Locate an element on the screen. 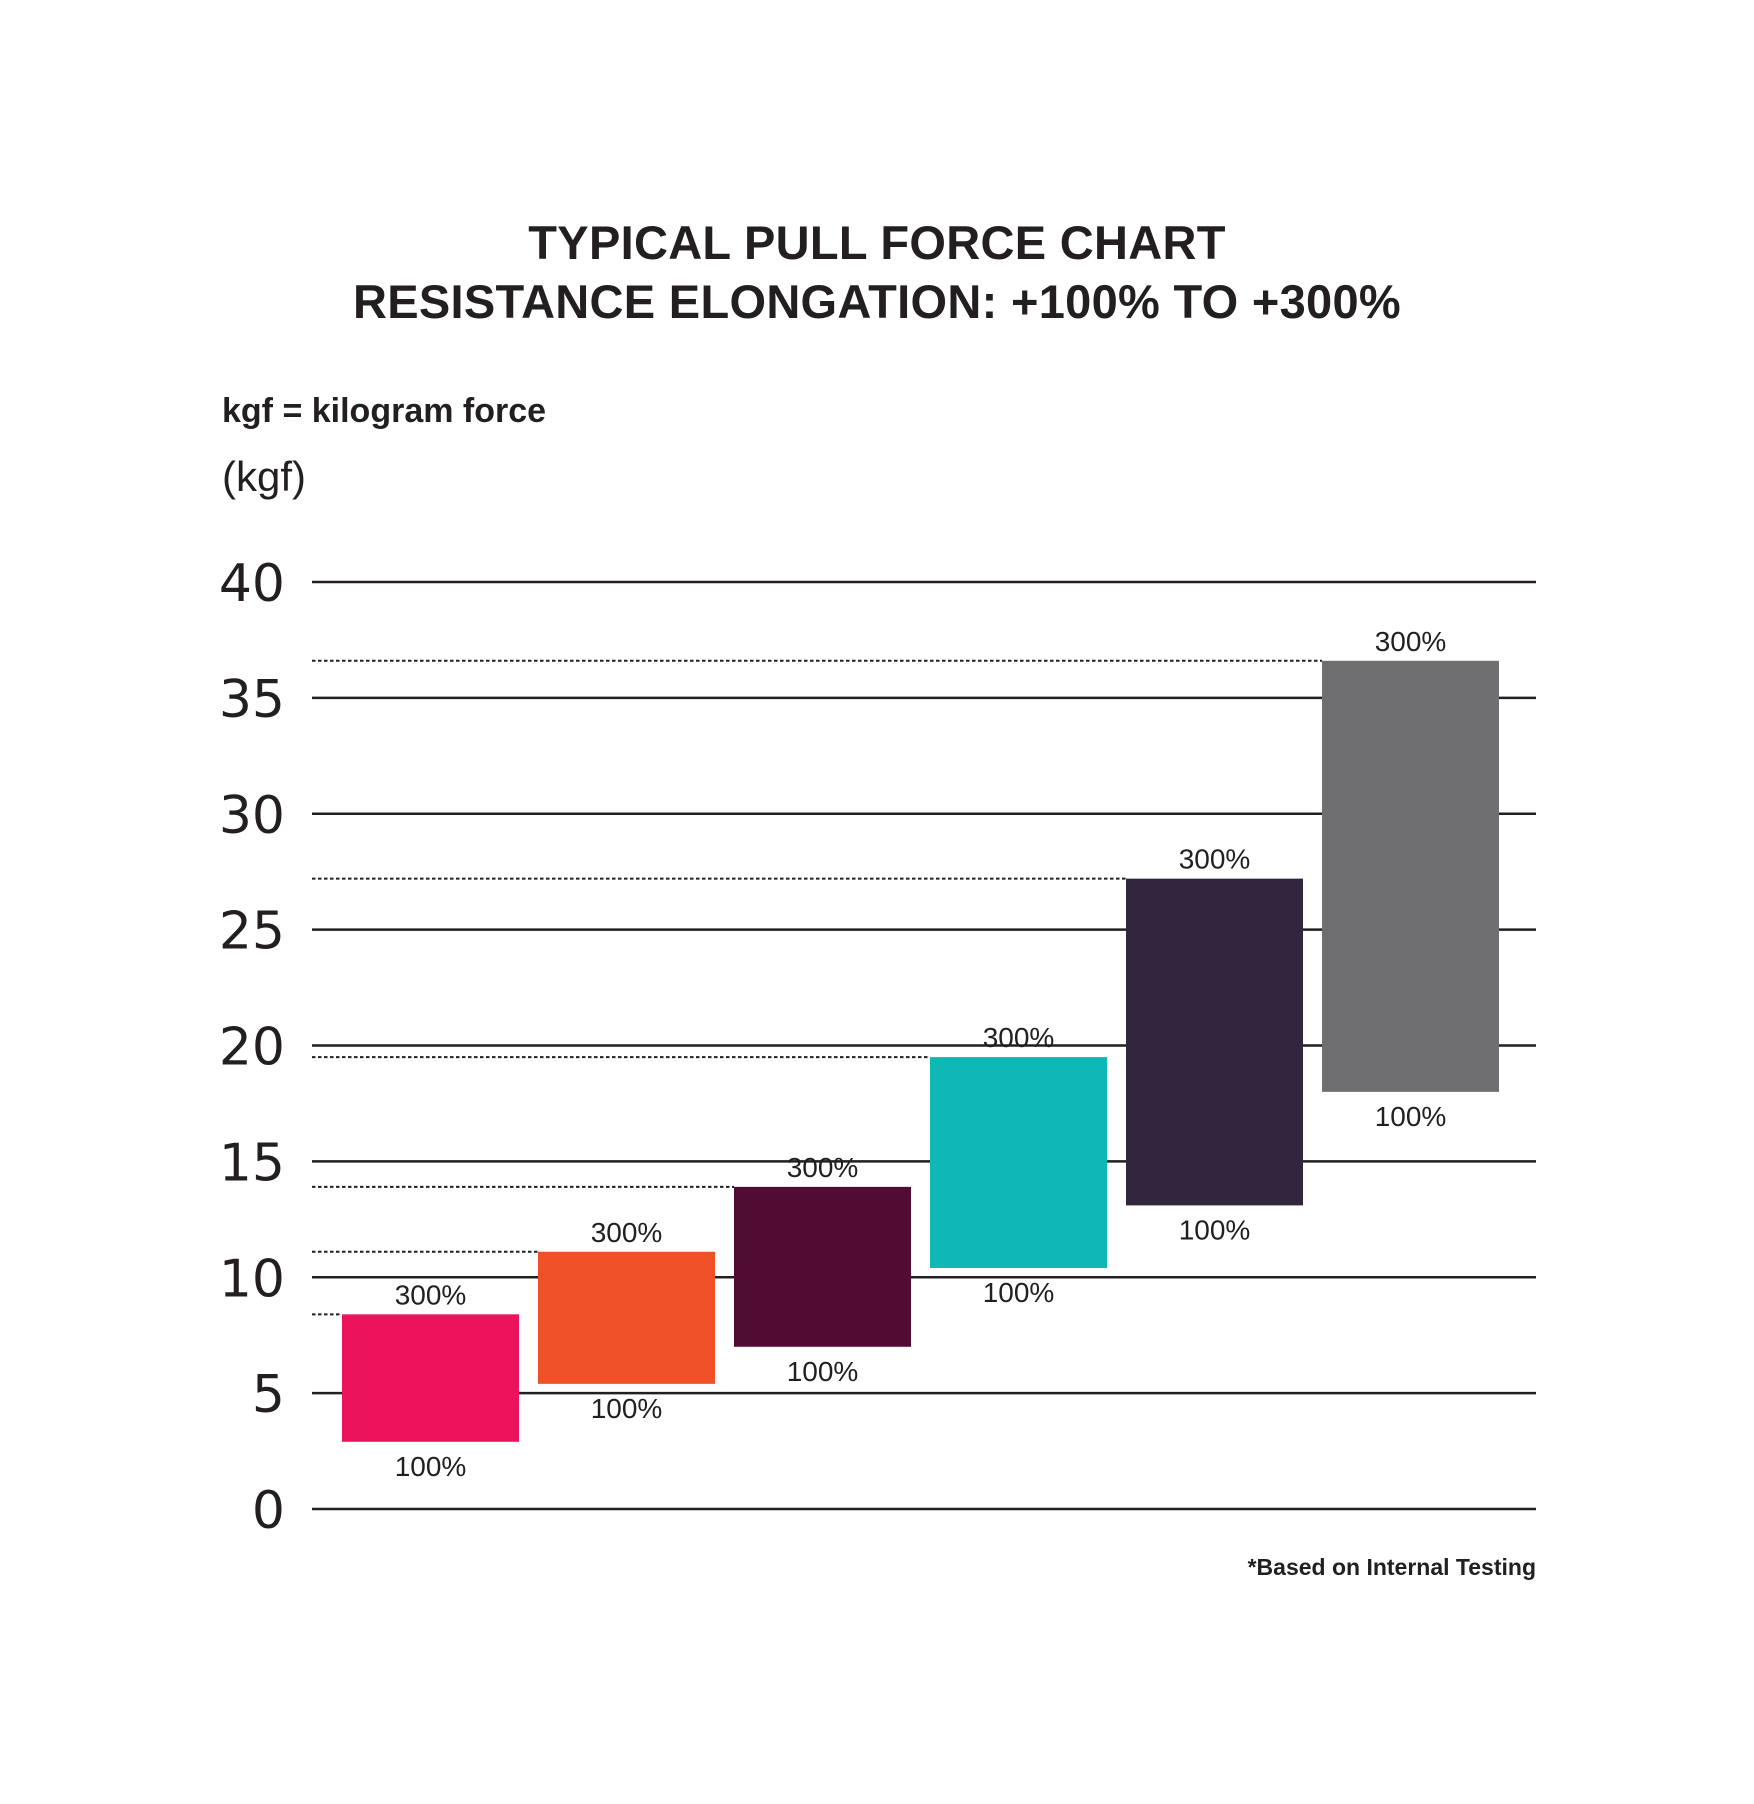 The height and width of the screenshot is (1804, 1754). bar-5-low-label: 100% is located at coordinates (1215, 1229).